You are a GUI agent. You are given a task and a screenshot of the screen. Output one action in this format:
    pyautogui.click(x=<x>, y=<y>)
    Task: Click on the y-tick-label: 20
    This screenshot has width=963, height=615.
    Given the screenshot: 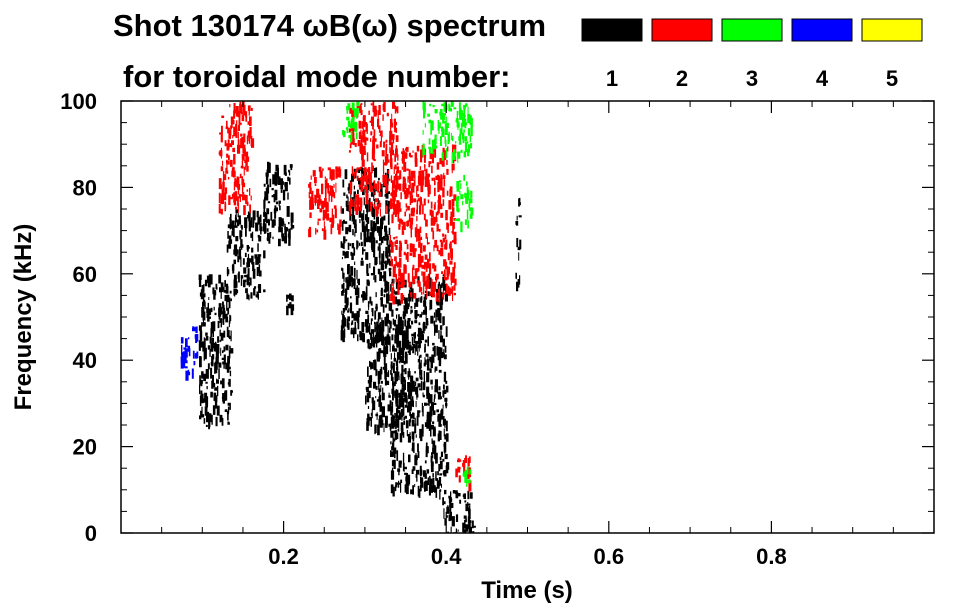 What is the action you would take?
    pyautogui.click(x=85, y=447)
    